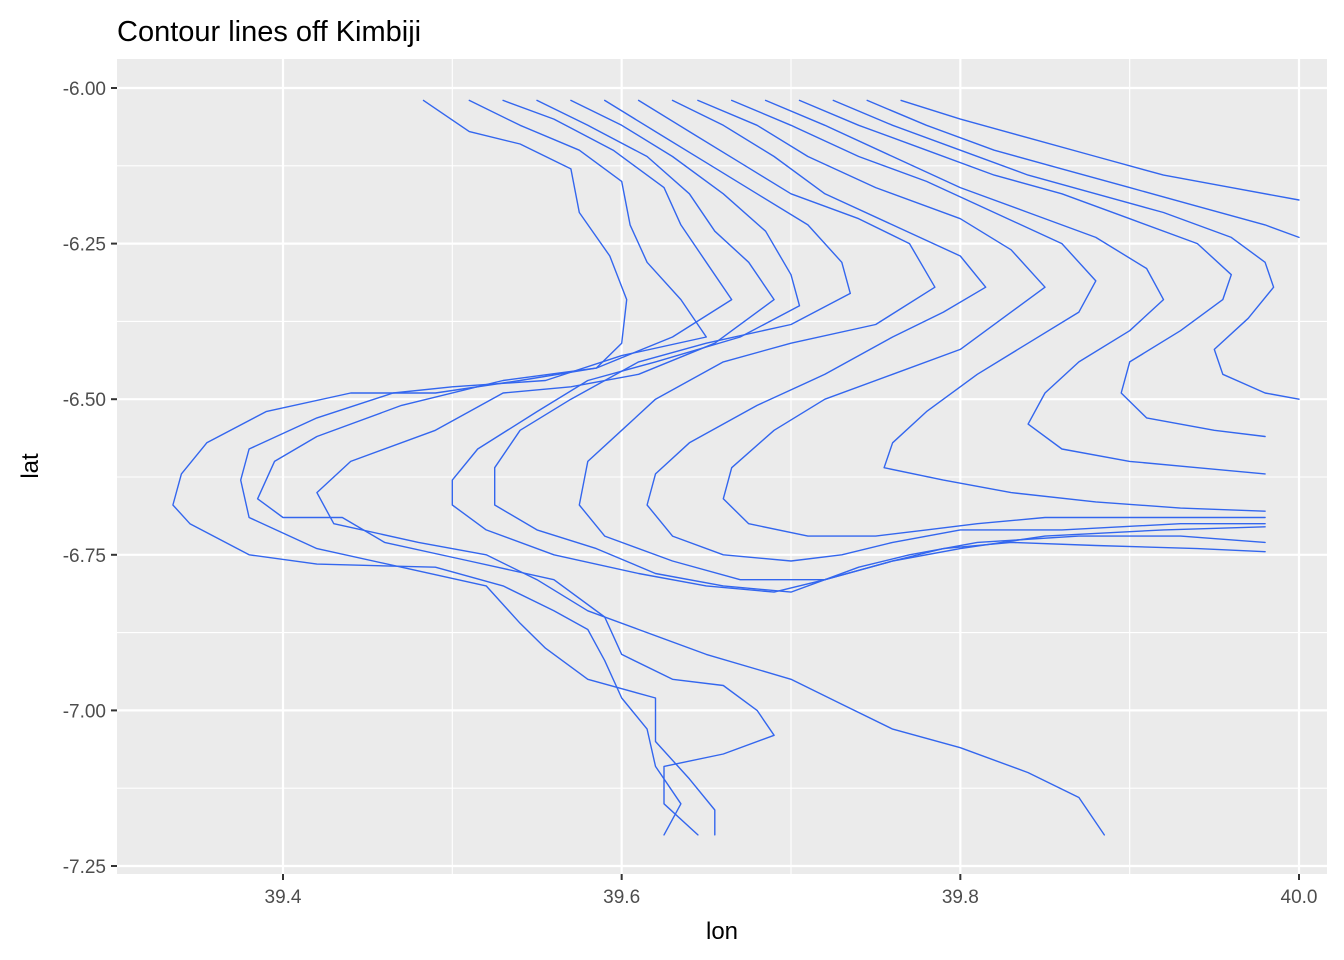 The image size is (1344, 960). What do you see at coordinates (621, 897) in the screenshot?
I see `x-tick-label: 39.6` at bounding box center [621, 897].